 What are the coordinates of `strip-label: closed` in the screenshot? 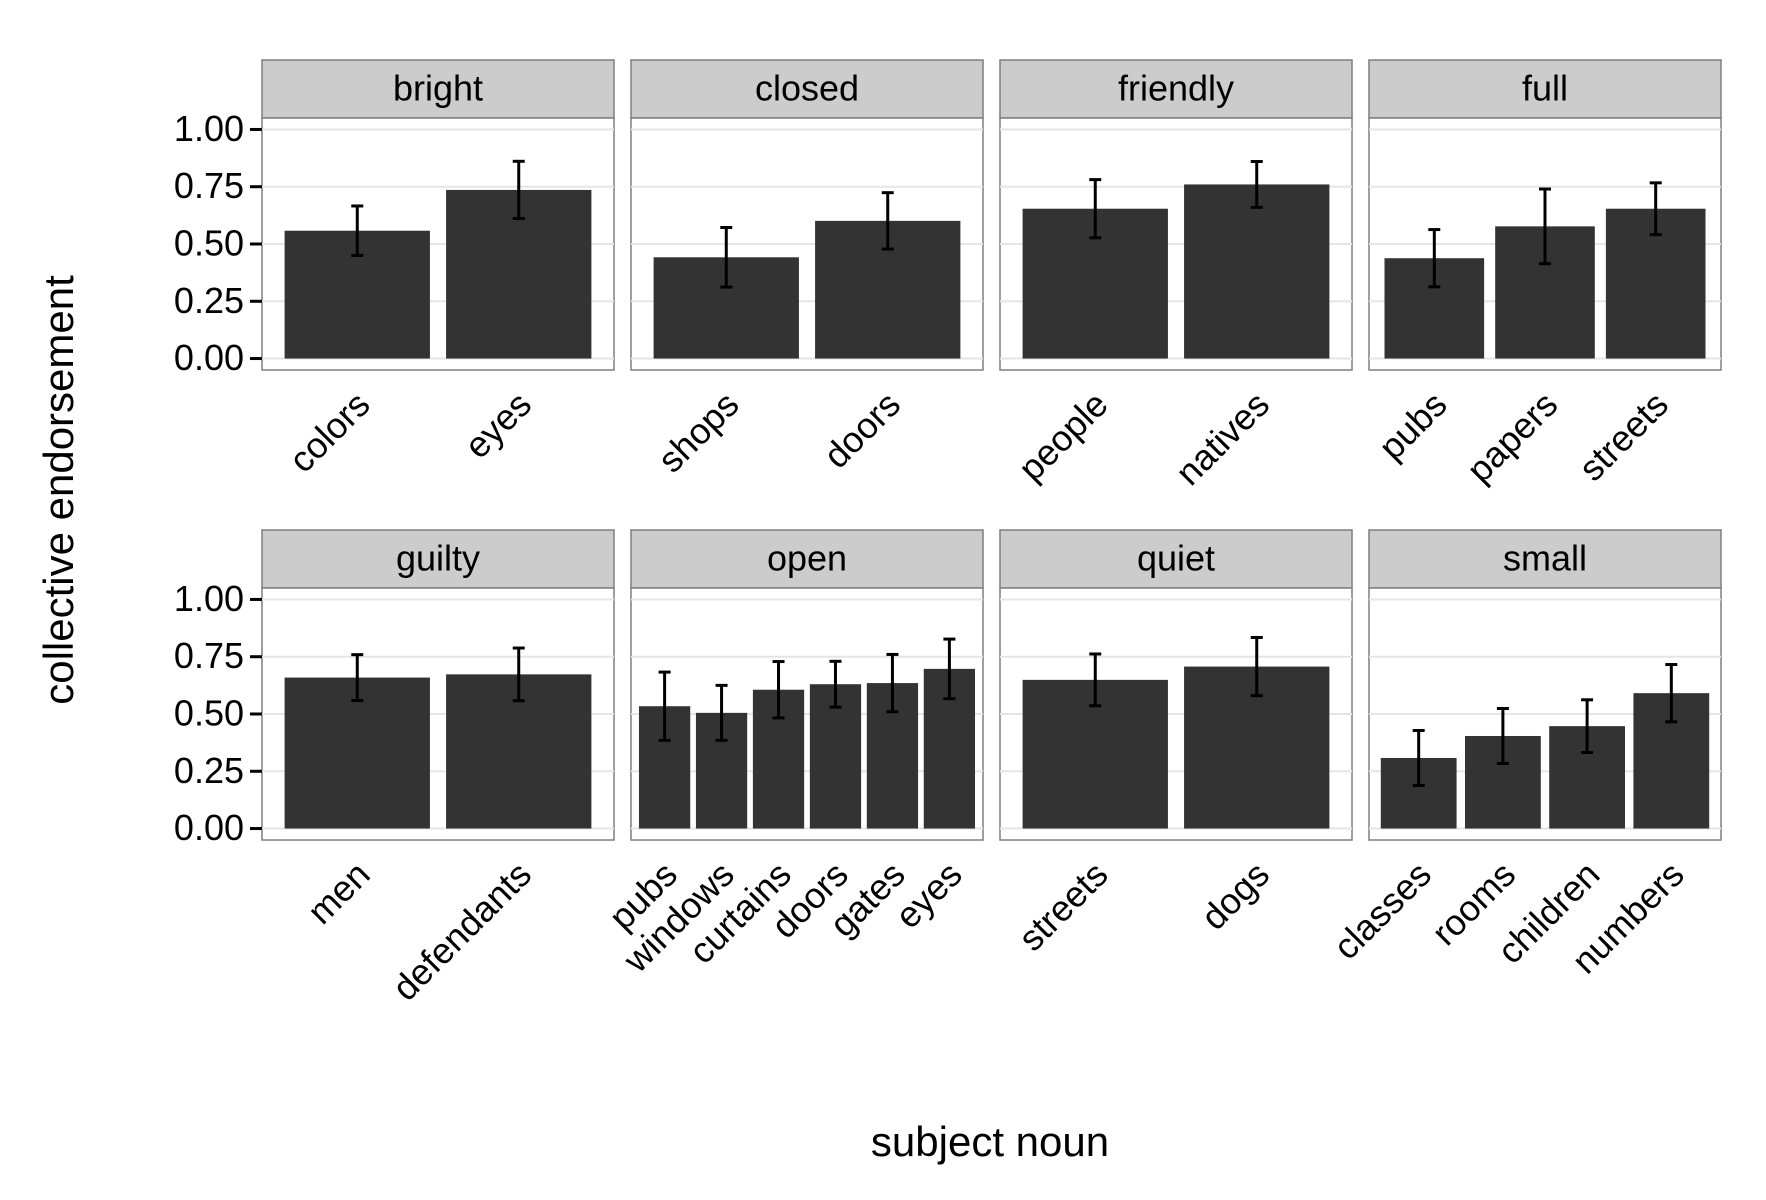 It's located at (807, 88).